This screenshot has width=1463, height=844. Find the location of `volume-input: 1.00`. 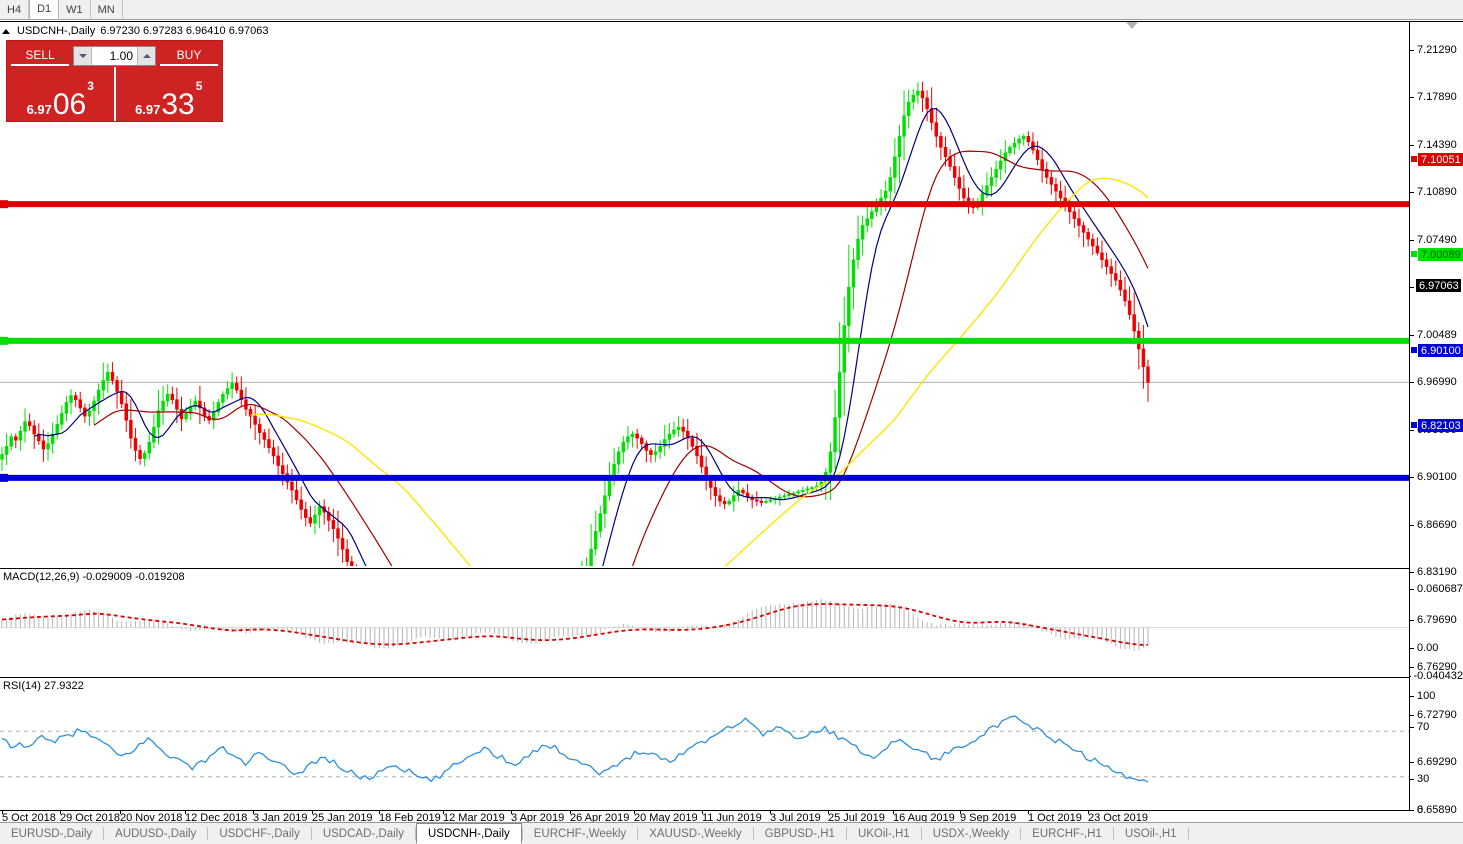

volume-input: 1.00 is located at coordinates (121, 55).